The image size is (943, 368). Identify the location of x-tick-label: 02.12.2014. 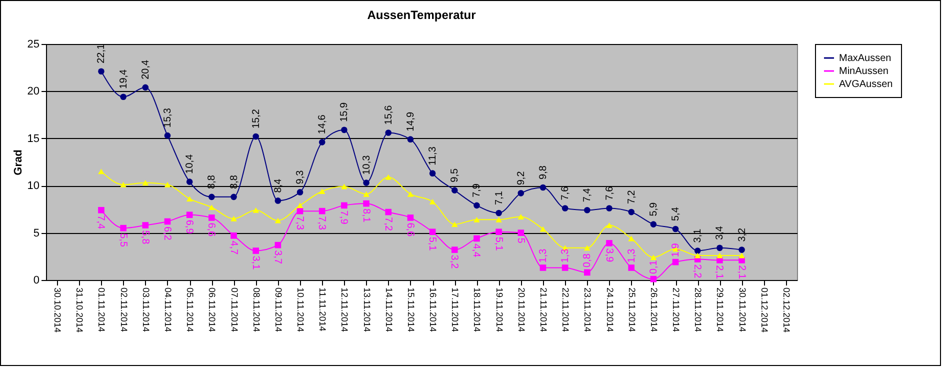
(786, 310).